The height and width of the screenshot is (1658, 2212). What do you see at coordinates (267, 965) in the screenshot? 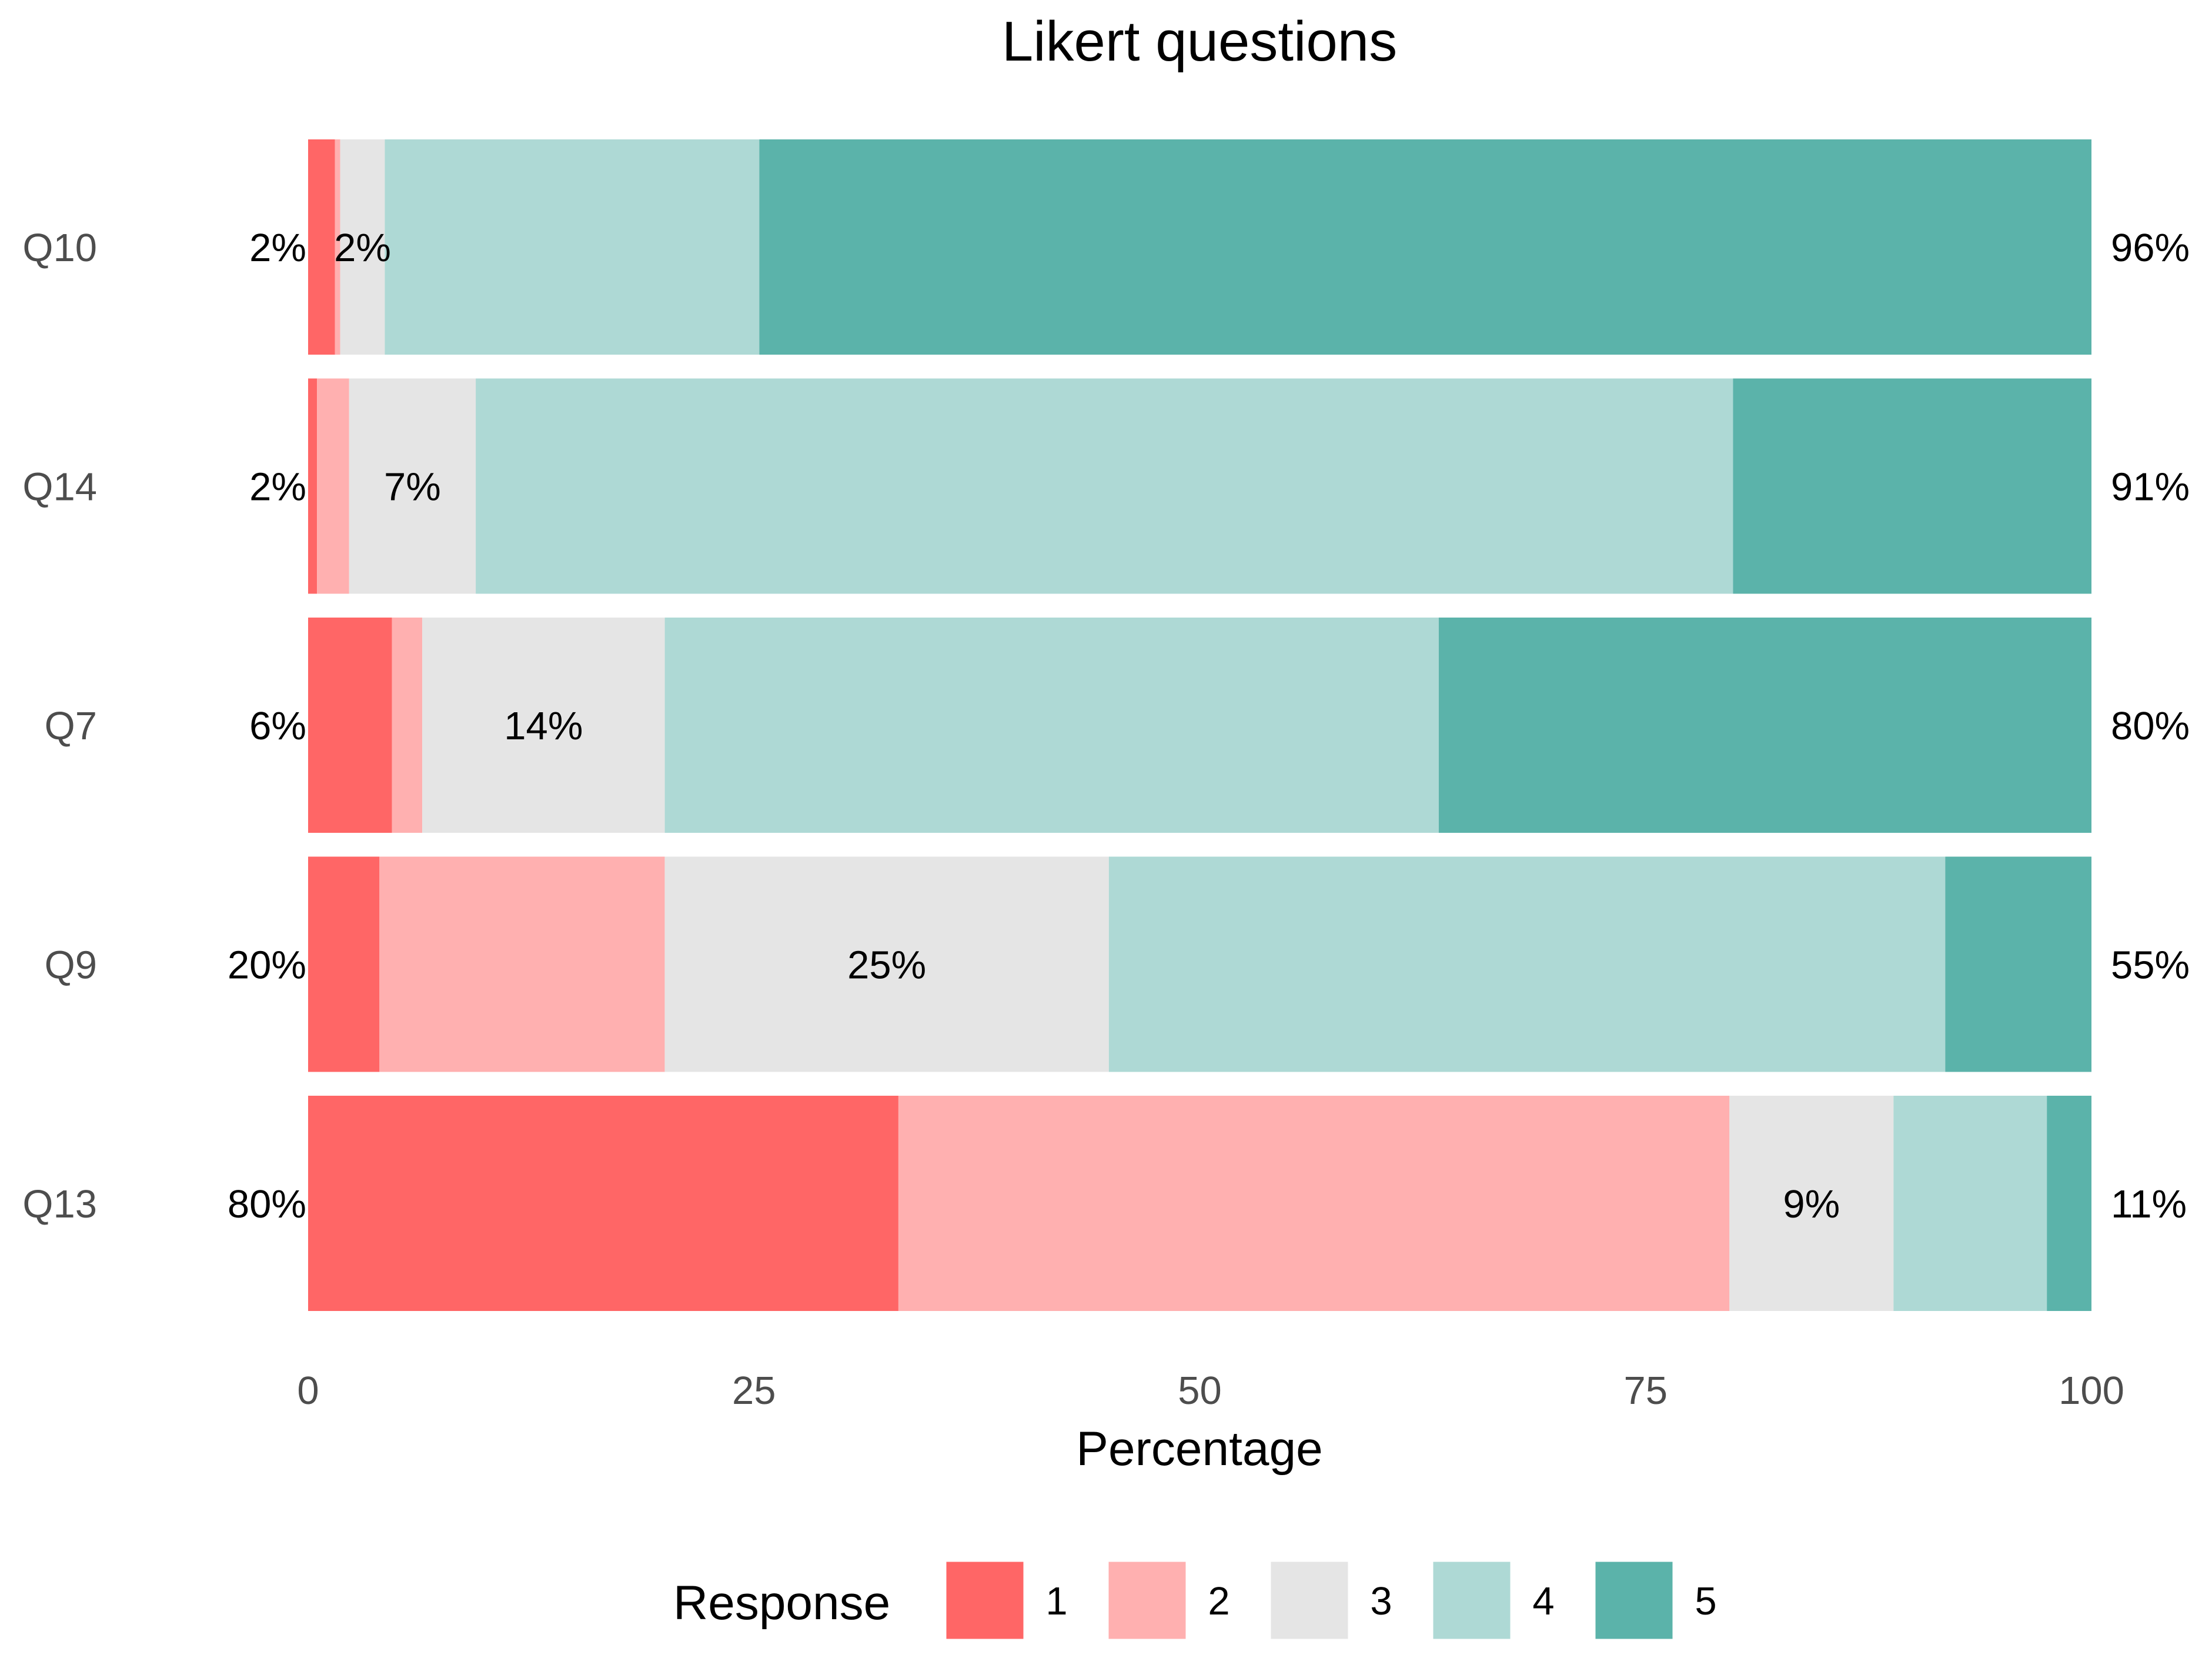
I see `low-pct-label-q9: 20%` at bounding box center [267, 965].